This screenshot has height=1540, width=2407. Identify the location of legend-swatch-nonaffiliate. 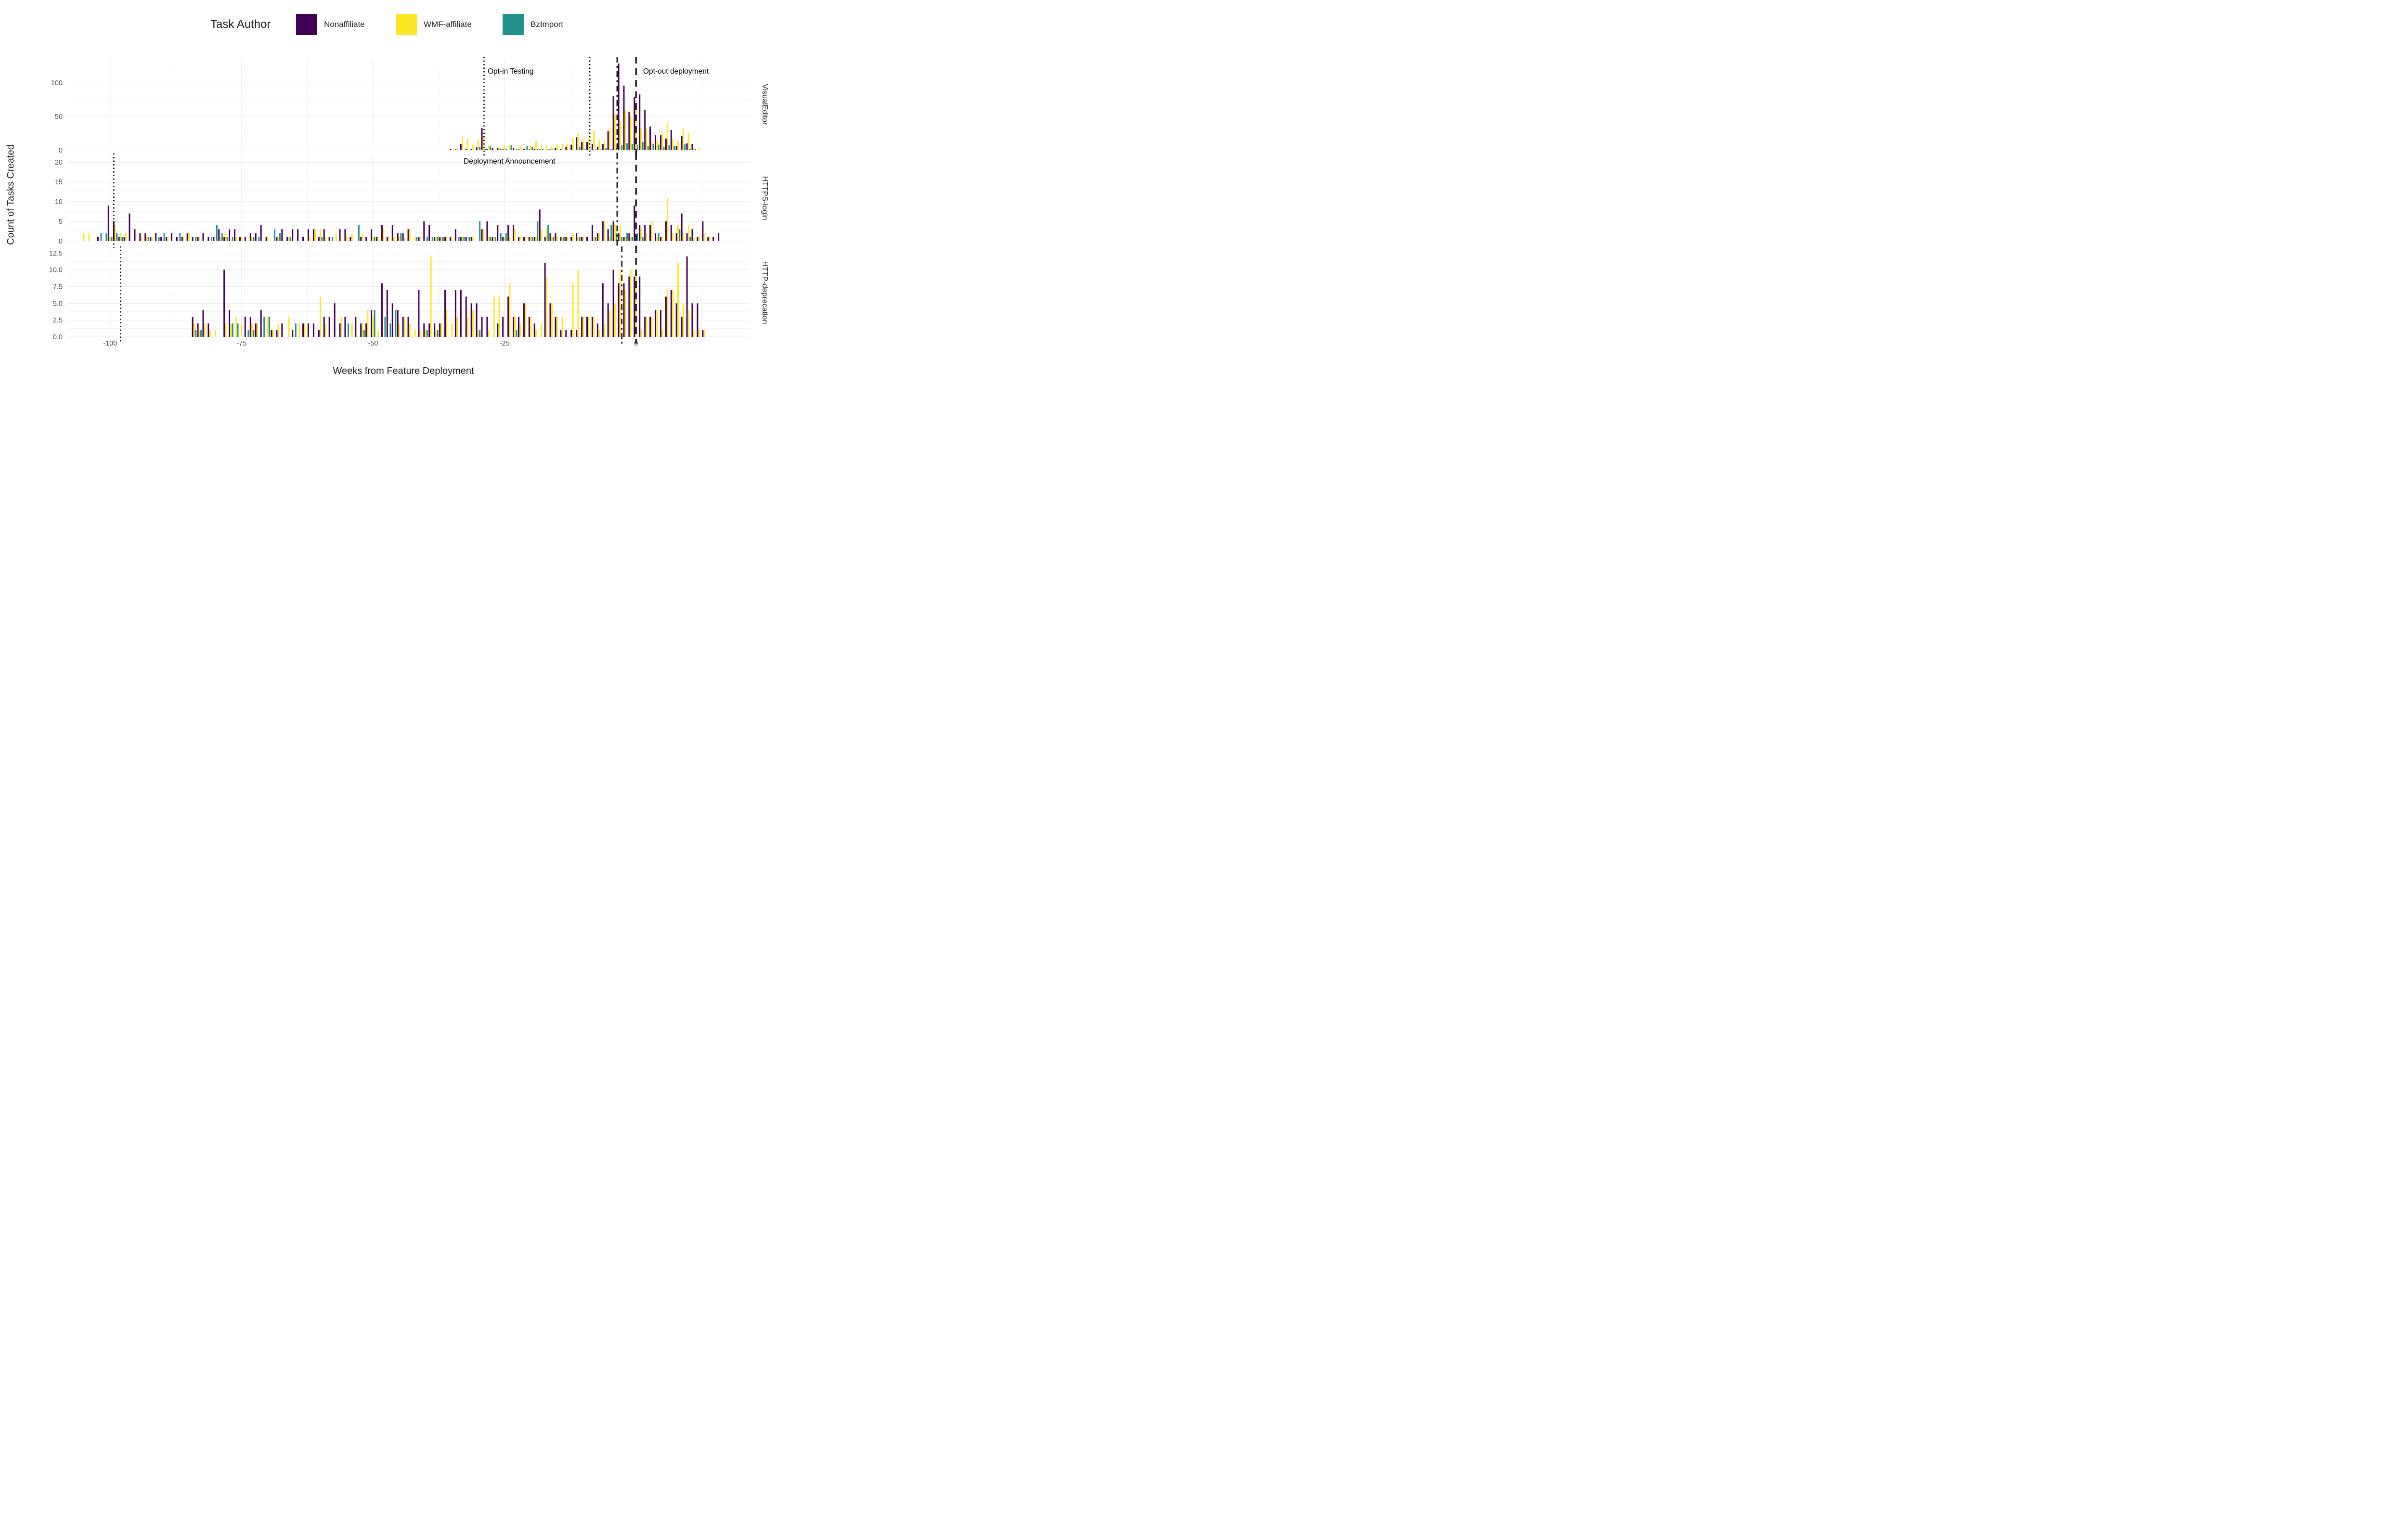
(306, 24).